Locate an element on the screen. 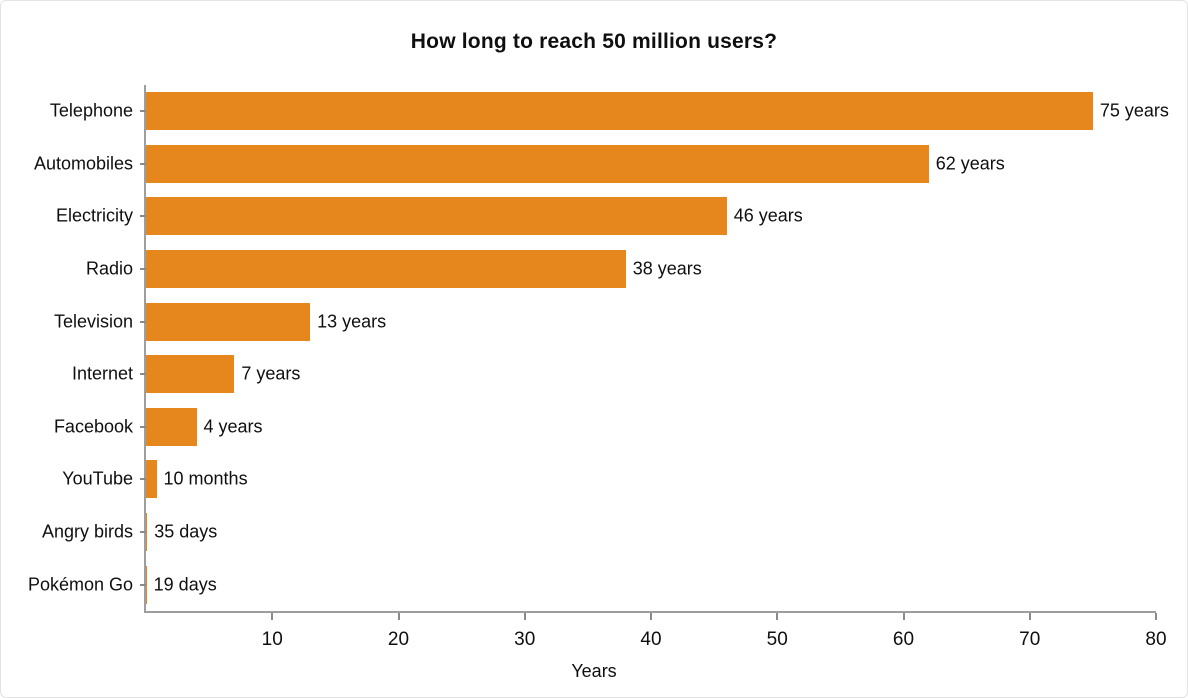 The height and width of the screenshot is (698, 1188). bar-row: Internet 7 years is located at coordinates (614, 374).